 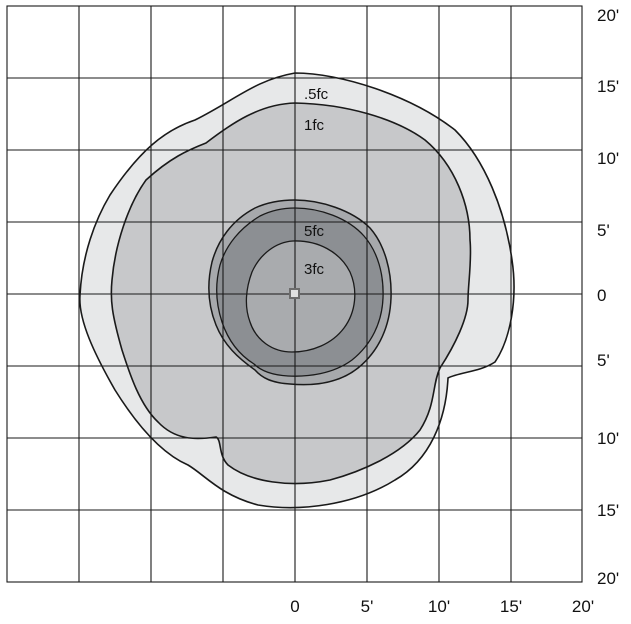 I want to click on right-axis-label: 0, so click(x=601, y=295).